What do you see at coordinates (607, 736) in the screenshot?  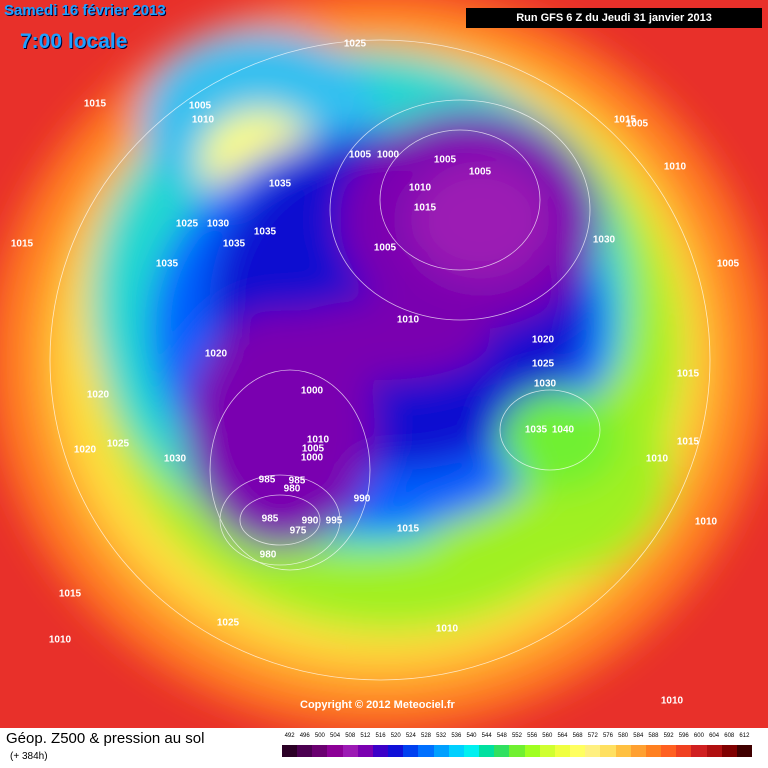 I see `scale-label: 576` at bounding box center [607, 736].